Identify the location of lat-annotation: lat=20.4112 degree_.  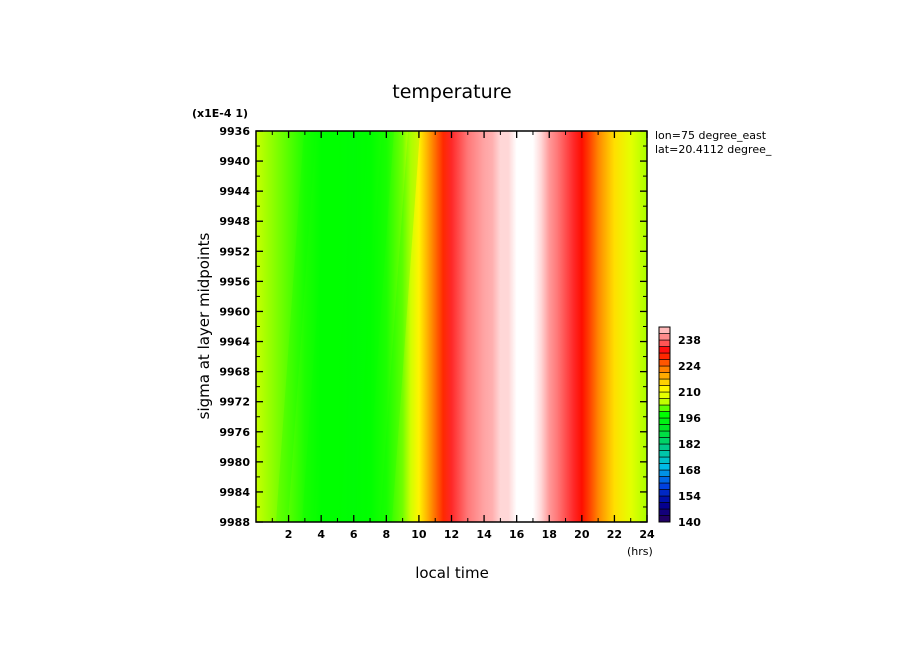
(713, 149).